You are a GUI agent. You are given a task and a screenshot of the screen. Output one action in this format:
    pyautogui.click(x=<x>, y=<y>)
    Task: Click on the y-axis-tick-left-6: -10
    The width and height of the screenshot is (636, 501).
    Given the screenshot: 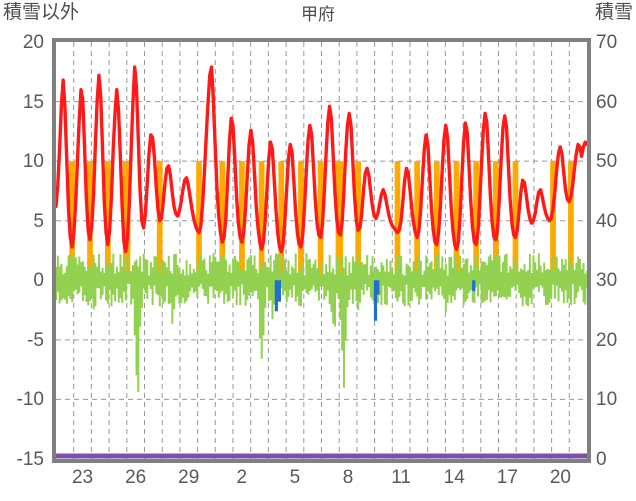 What is the action you would take?
    pyautogui.click(x=30, y=400)
    